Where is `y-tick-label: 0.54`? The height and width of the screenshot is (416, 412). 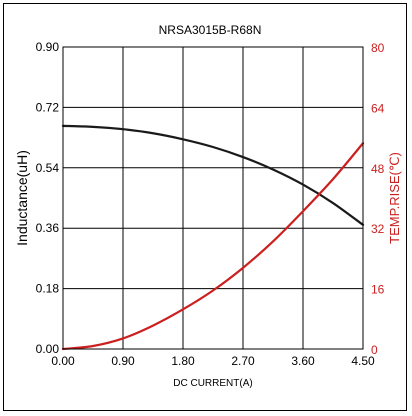
y-tick-label: 0.54 is located at coordinates (48, 168).